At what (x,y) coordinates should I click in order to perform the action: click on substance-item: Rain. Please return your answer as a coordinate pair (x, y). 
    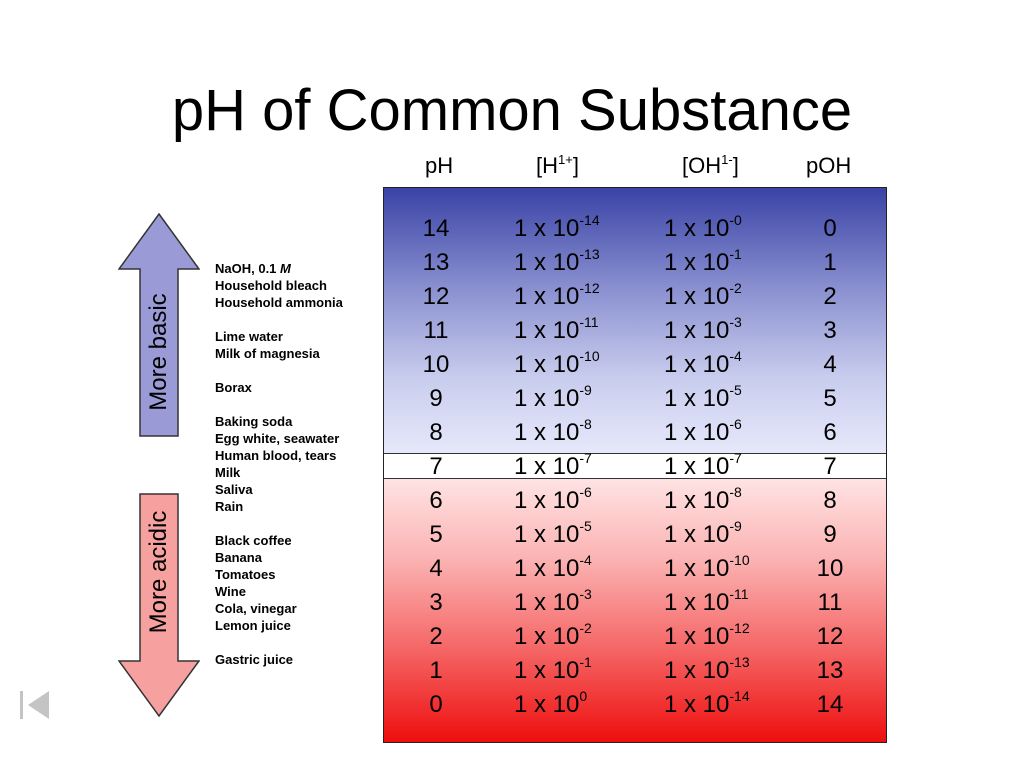
    Looking at the image, I should click on (229, 506).